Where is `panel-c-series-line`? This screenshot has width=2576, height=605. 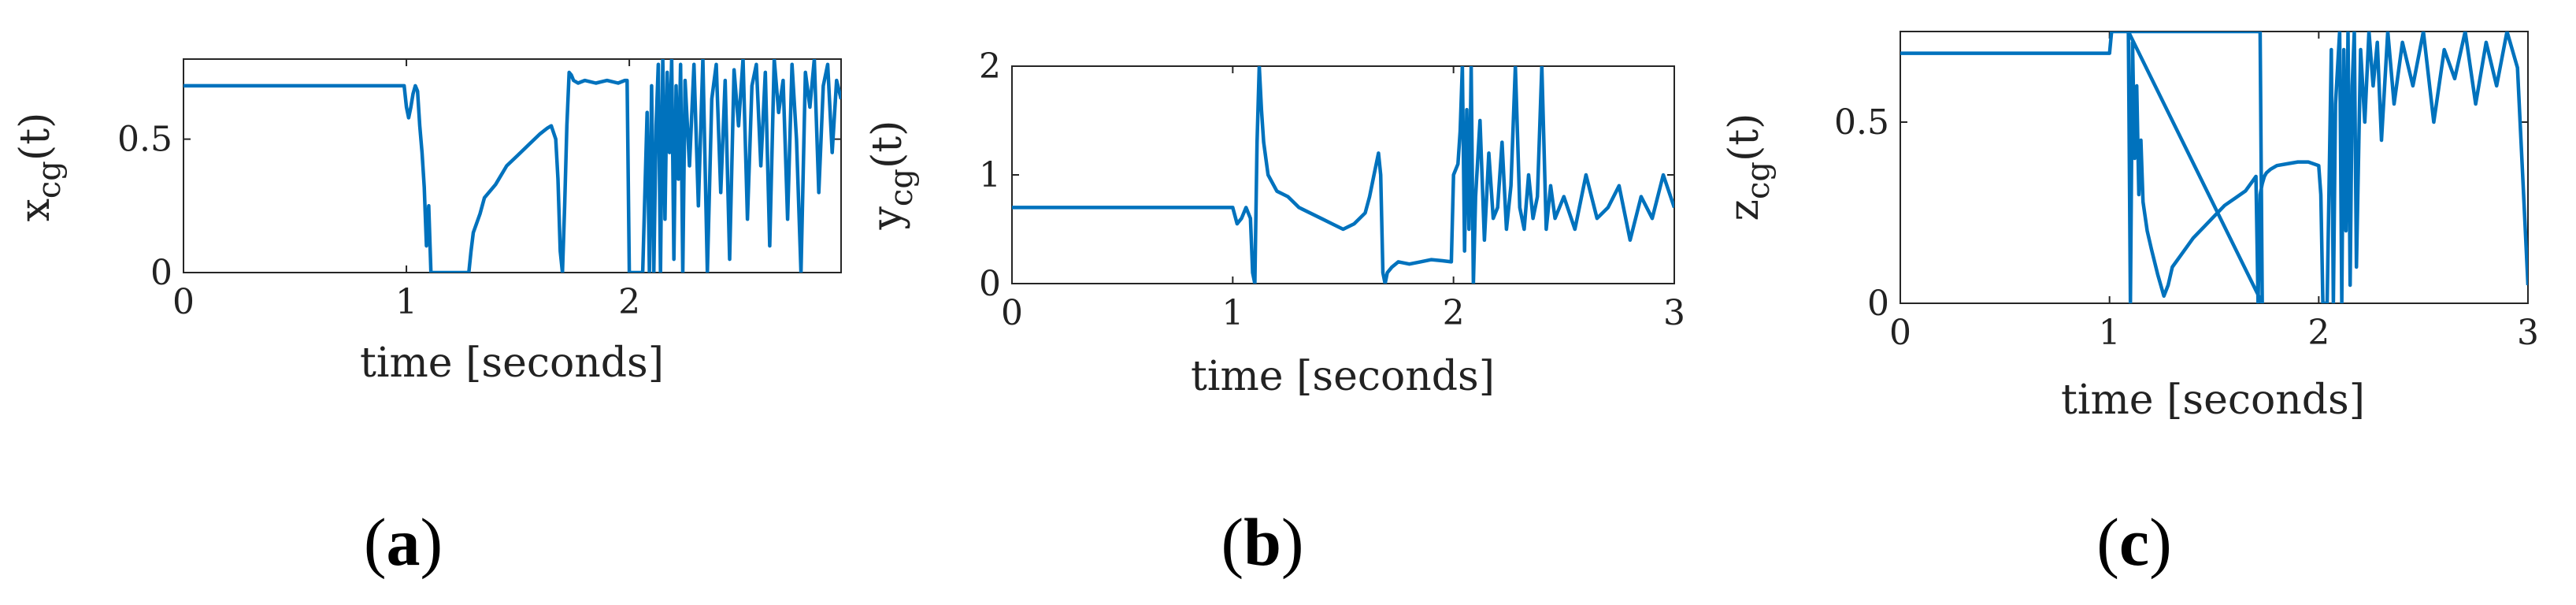
panel-c-series-line is located at coordinates (2214, 167).